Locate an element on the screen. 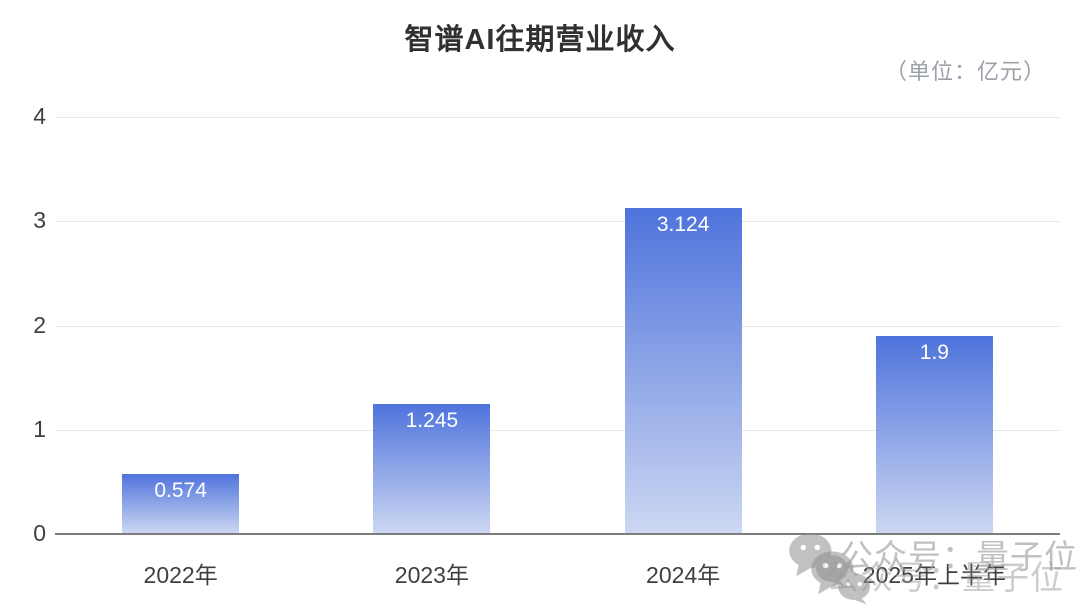  y-axis-tick-label: 0 is located at coordinates (39, 533).